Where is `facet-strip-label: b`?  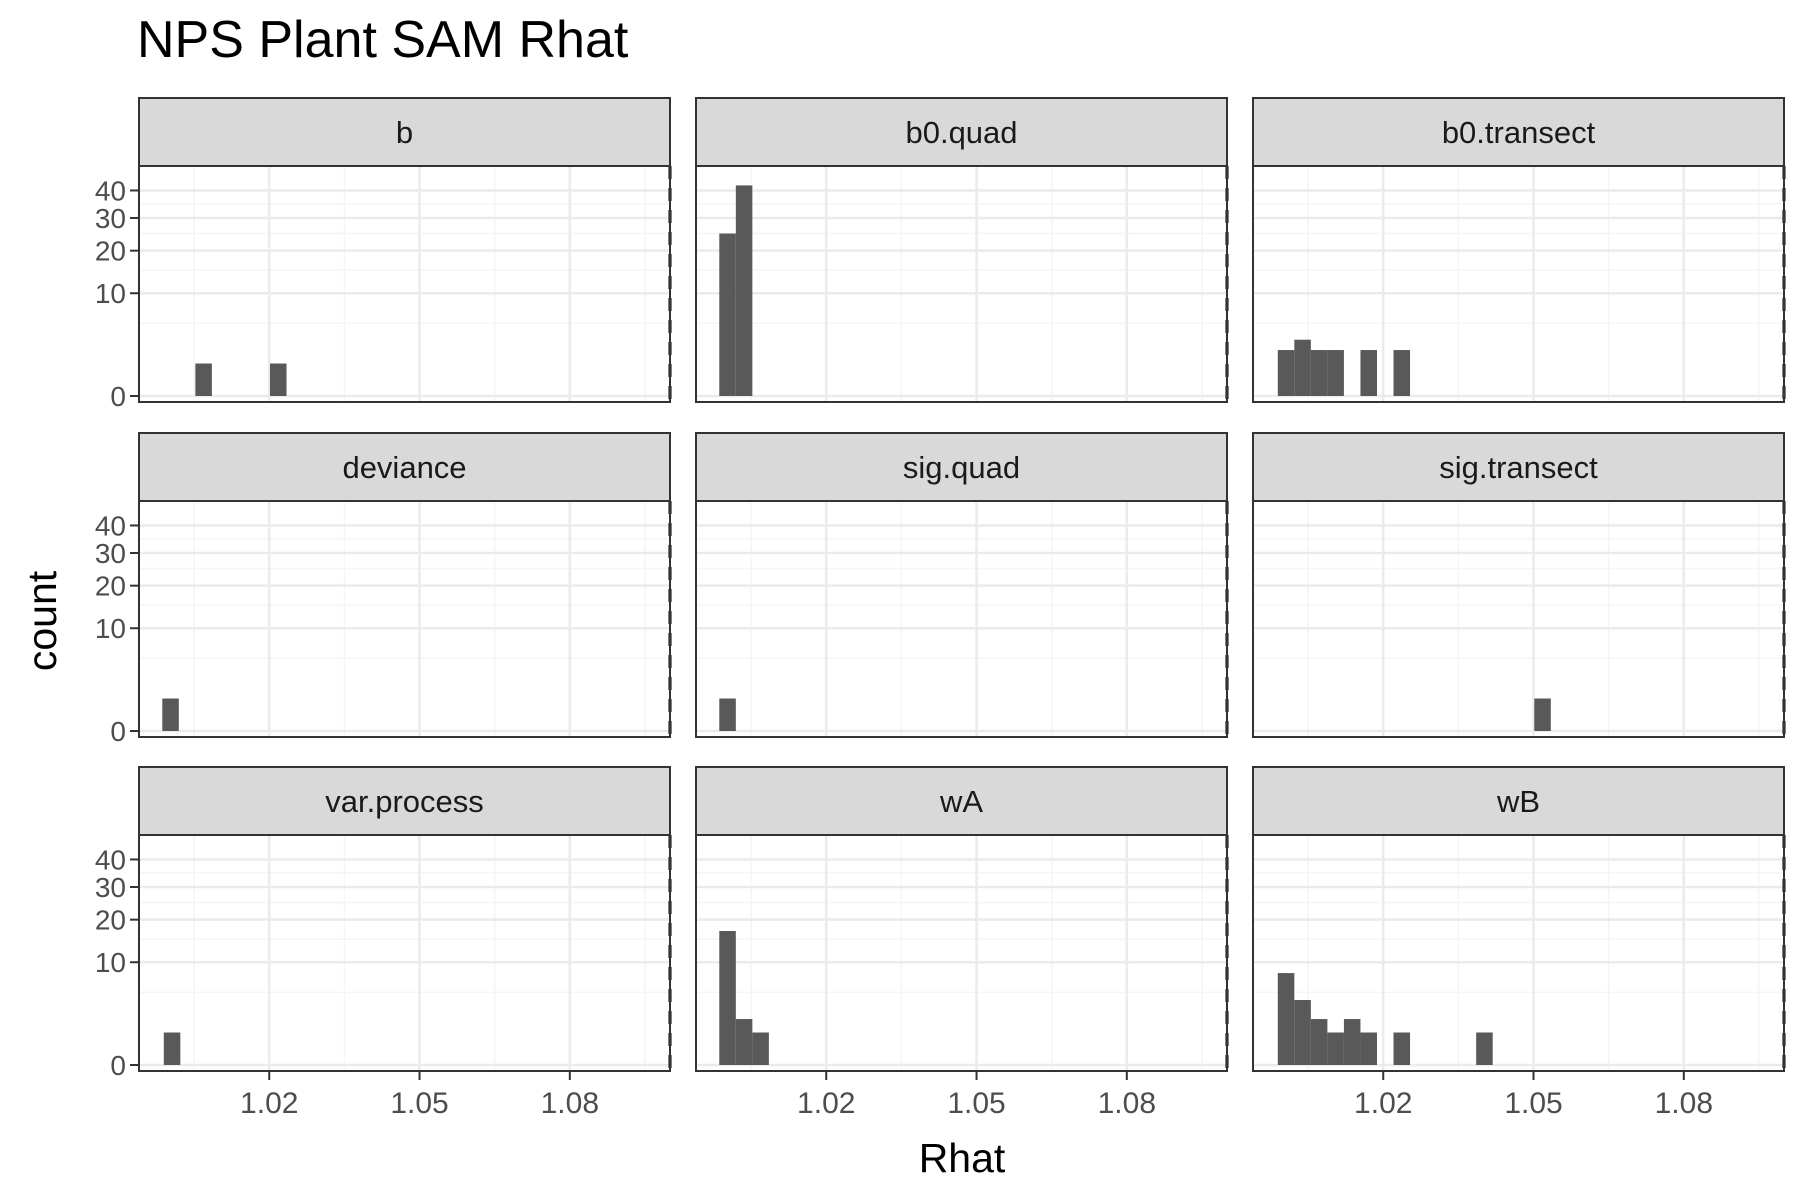 facet-strip-label: b is located at coordinates (404, 132).